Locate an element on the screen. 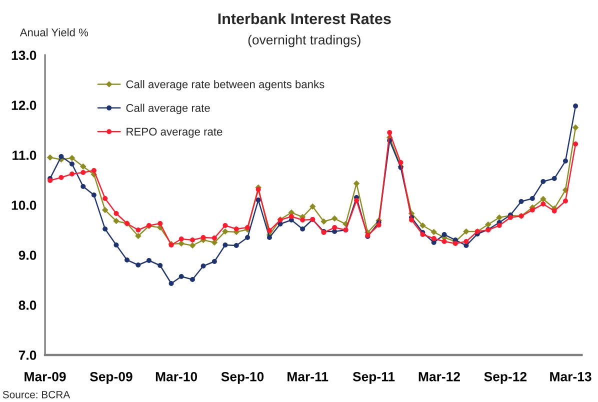 The image size is (598, 402). x-tick-label: Mar-12 is located at coordinates (439, 377).